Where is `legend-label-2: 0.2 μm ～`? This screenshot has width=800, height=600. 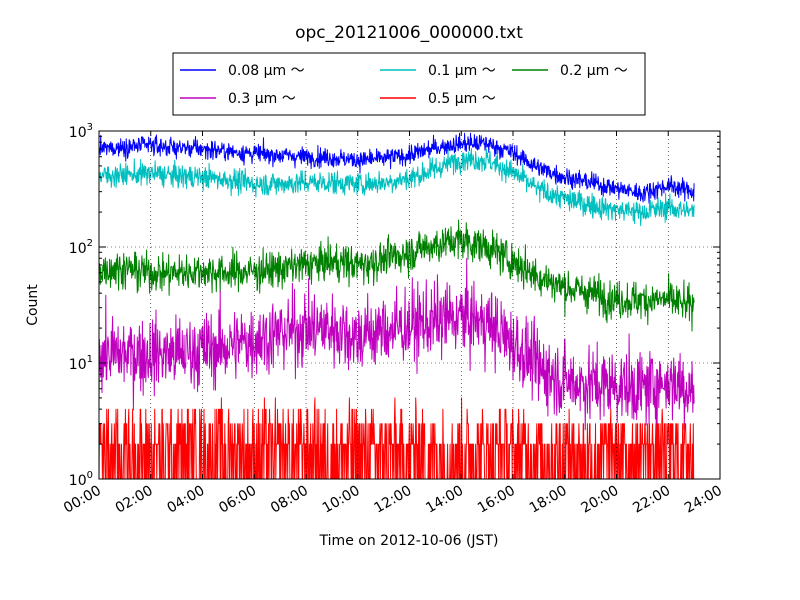
legend-label-2: 0.2 μm ～ is located at coordinates (594, 71).